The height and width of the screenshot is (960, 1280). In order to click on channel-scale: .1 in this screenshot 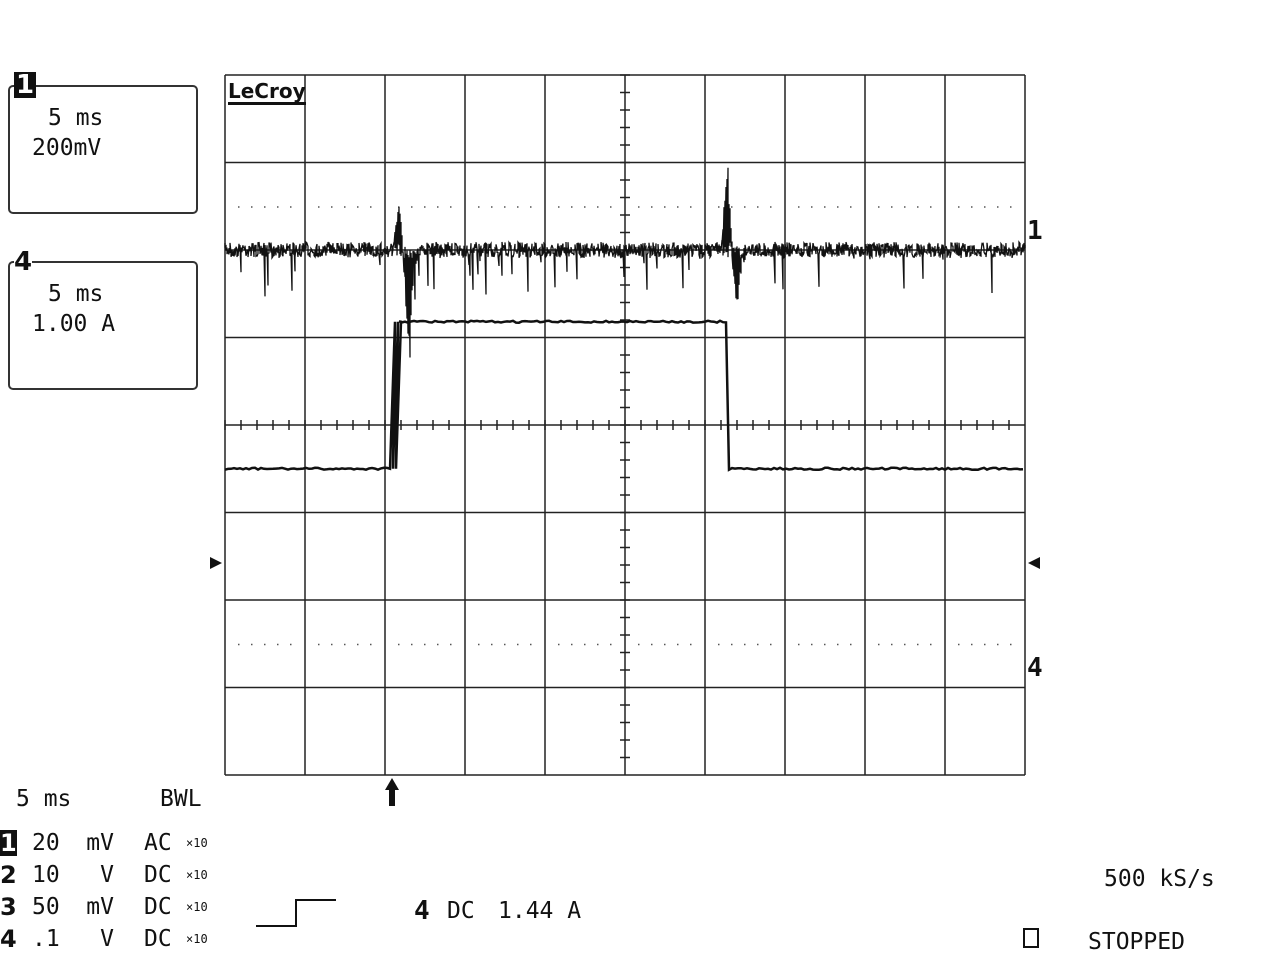, I will do `click(46, 939)`.